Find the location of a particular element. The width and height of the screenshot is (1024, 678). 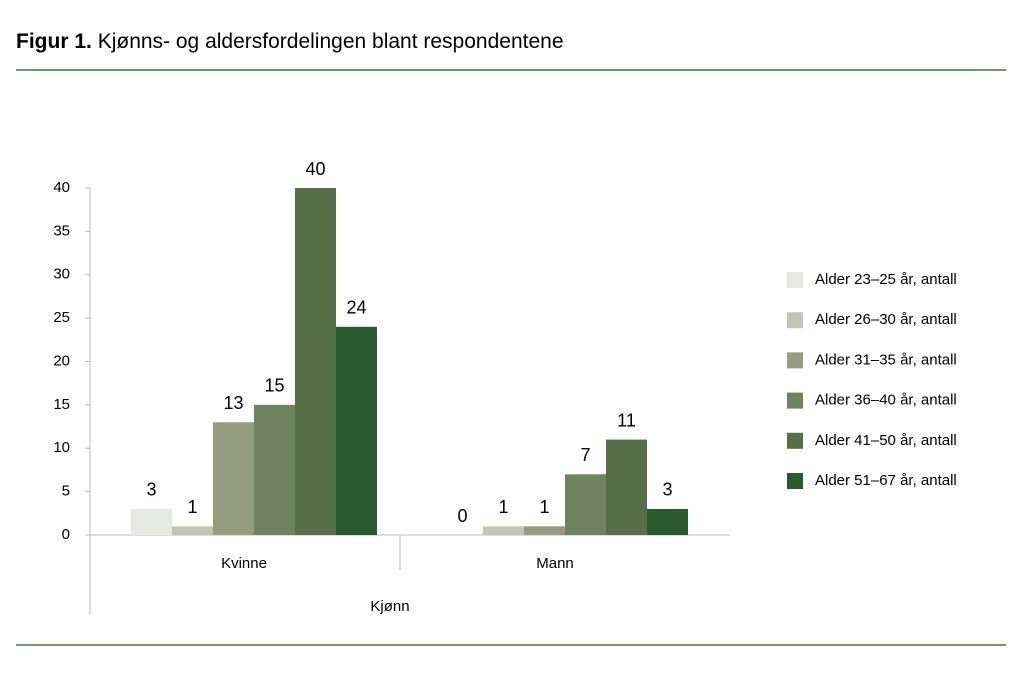

data-label: 40 is located at coordinates (315, 169).